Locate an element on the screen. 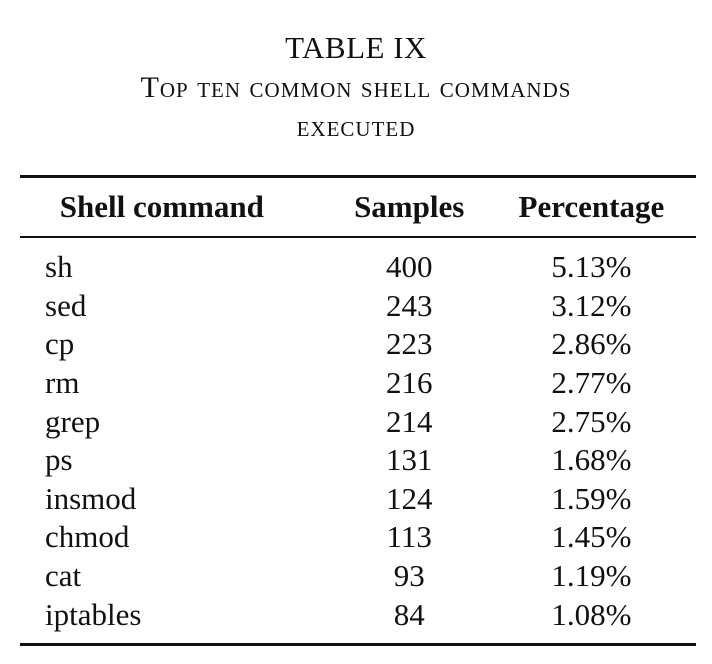 Image resolution: width=712 pixels, height=664 pixels. header-percentage: Percentage is located at coordinates (591, 206).